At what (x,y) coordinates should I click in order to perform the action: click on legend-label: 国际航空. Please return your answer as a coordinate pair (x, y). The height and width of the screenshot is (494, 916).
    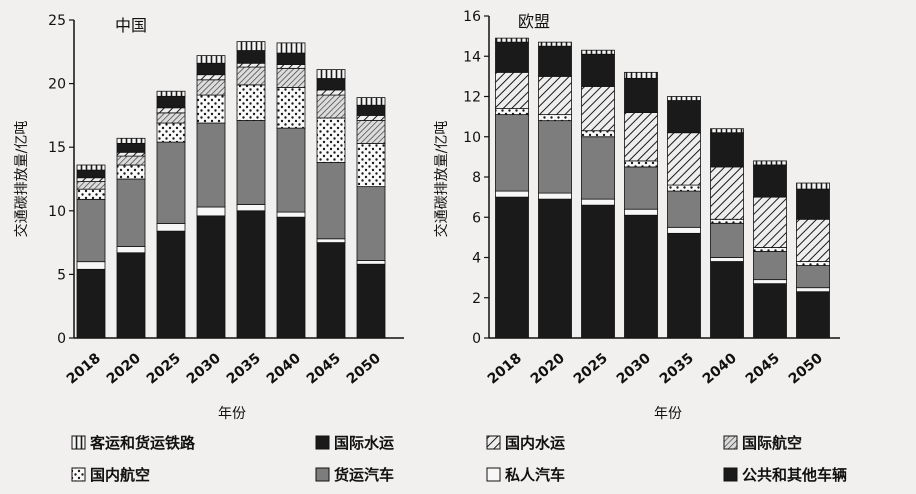
    Looking at the image, I should click on (772, 443).